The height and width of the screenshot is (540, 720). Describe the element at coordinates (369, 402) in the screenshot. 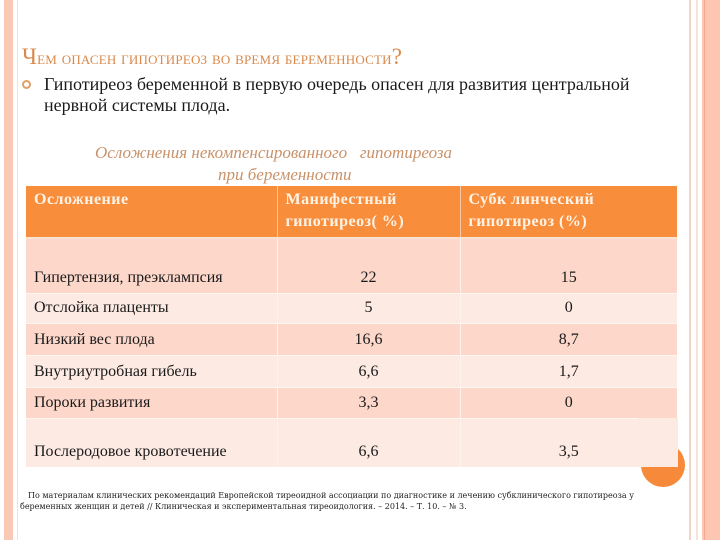

I see `cell-manifest: 3,3` at that location.